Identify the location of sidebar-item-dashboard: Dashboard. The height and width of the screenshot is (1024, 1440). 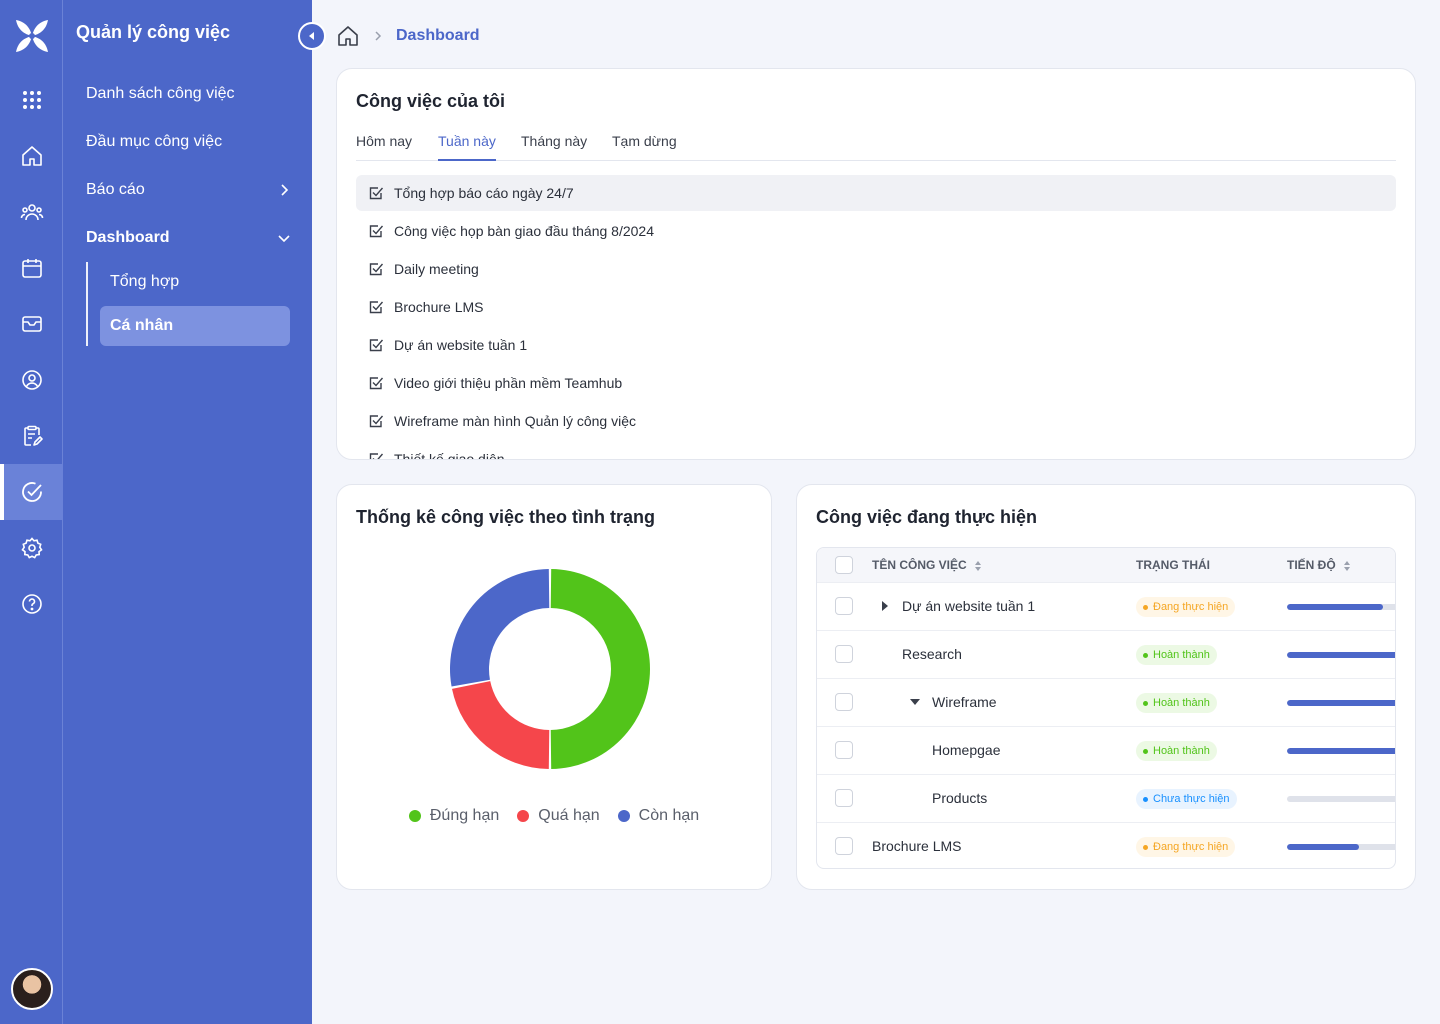
(189, 238).